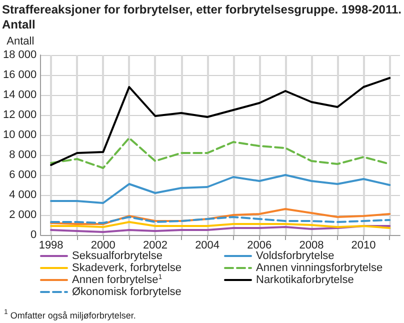  I want to click on y-tick-label: 6 000, so click(23, 175).